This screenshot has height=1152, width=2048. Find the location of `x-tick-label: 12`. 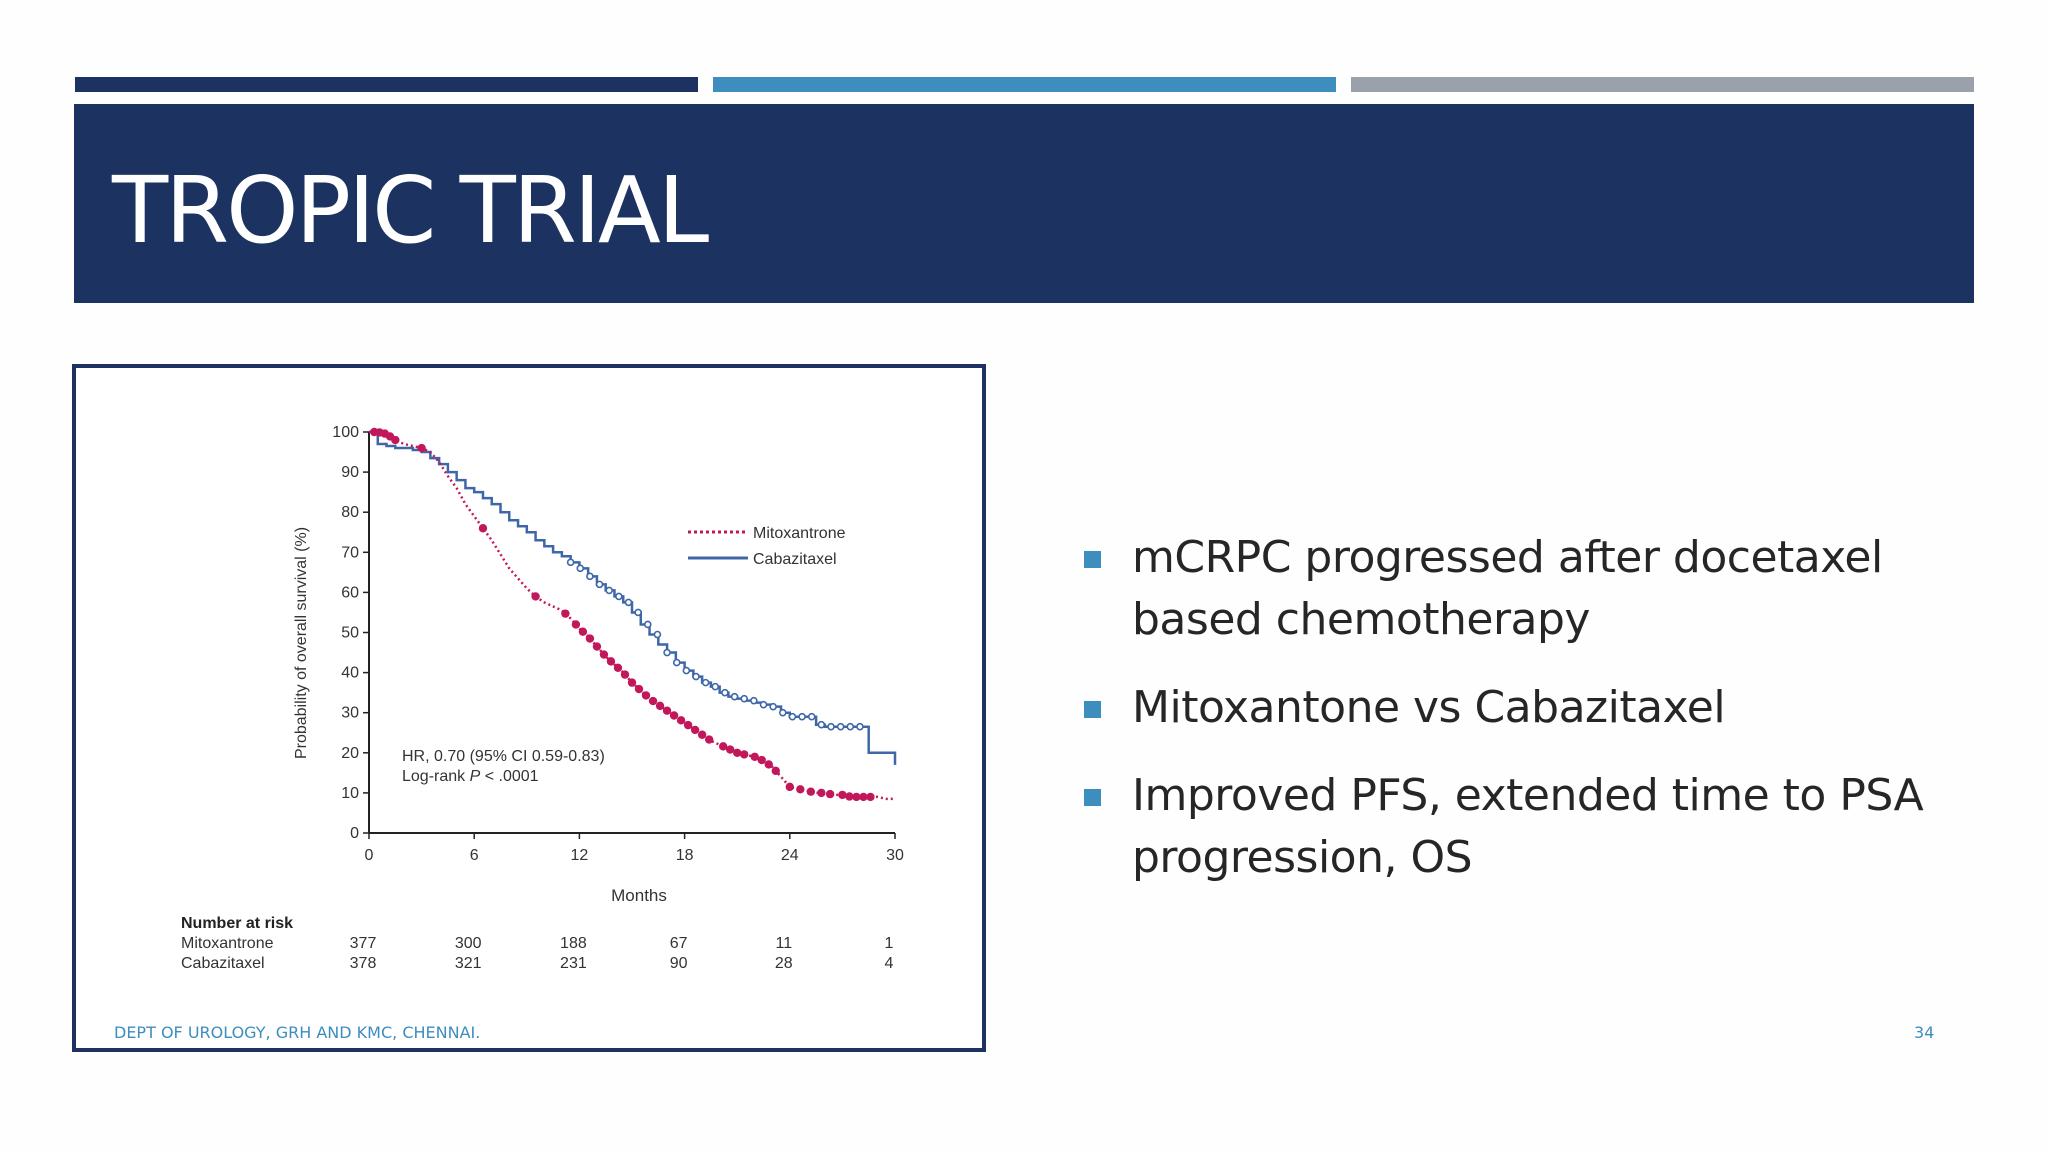

x-tick-label: 12 is located at coordinates (580, 855).